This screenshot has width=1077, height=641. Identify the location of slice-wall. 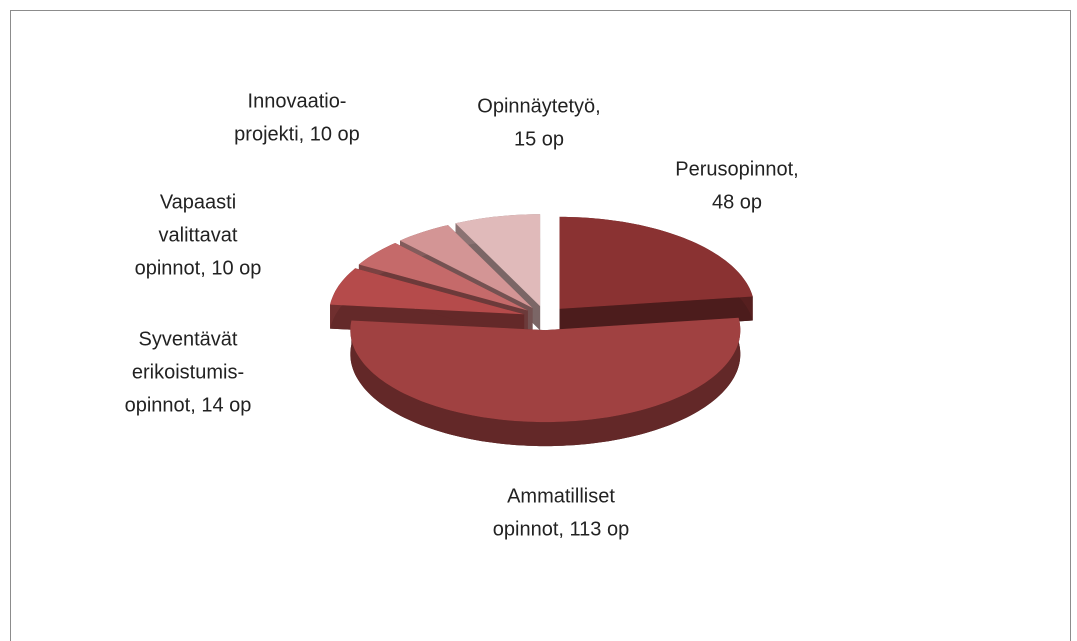
(545, 382).